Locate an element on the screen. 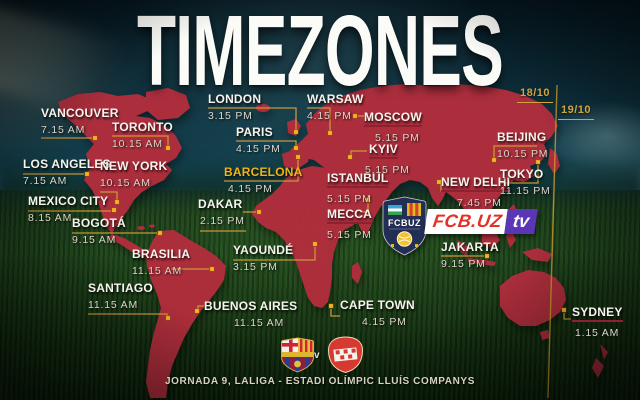 The image size is (640, 400). city-label-dakar: DAKAR 2.15 PM is located at coordinates (221, 212).